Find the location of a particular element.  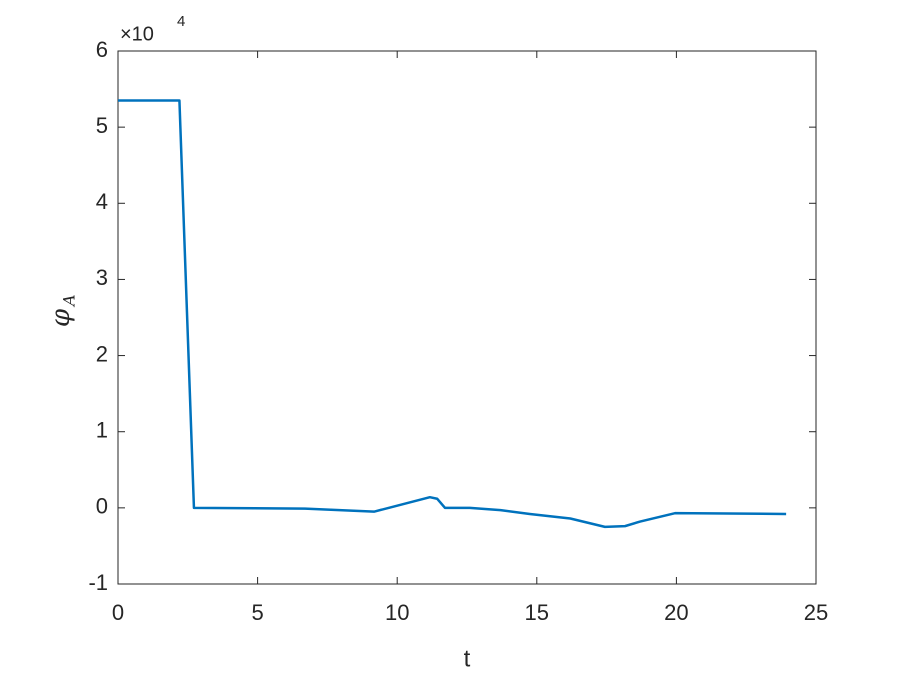

x-tick-label: 0 is located at coordinates (118, 612).